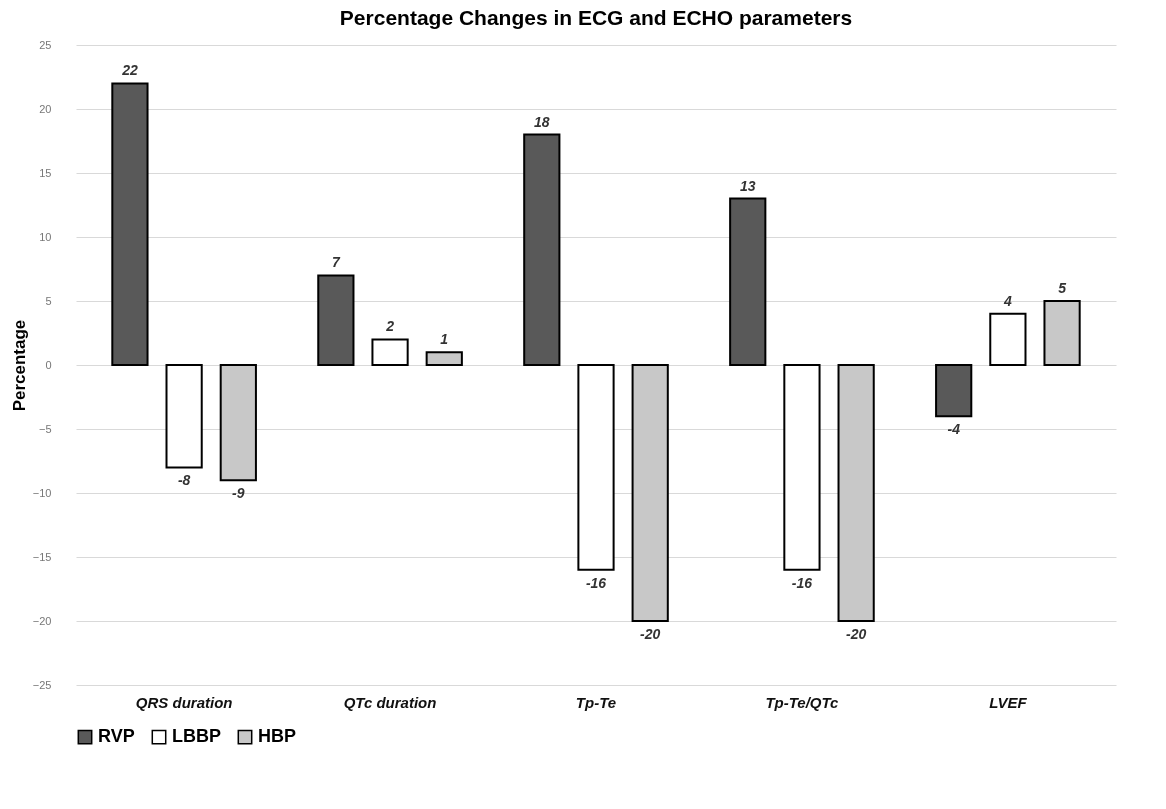 This screenshot has width=1166, height=809. What do you see at coordinates (390, 702) in the screenshot?
I see `x-tick-label: QTc duration` at bounding box center [390, 702].